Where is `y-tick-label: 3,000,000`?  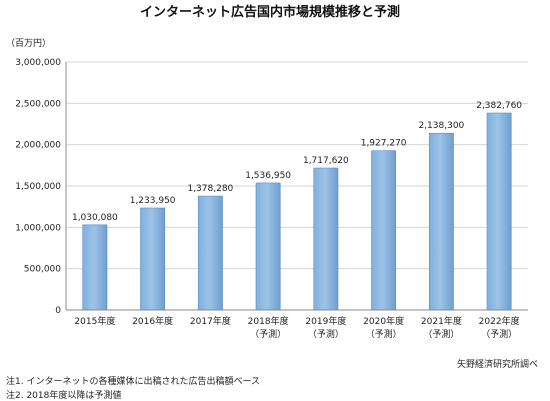 y-tick-label: 3,000,000 is located at coordinates (38, 63).